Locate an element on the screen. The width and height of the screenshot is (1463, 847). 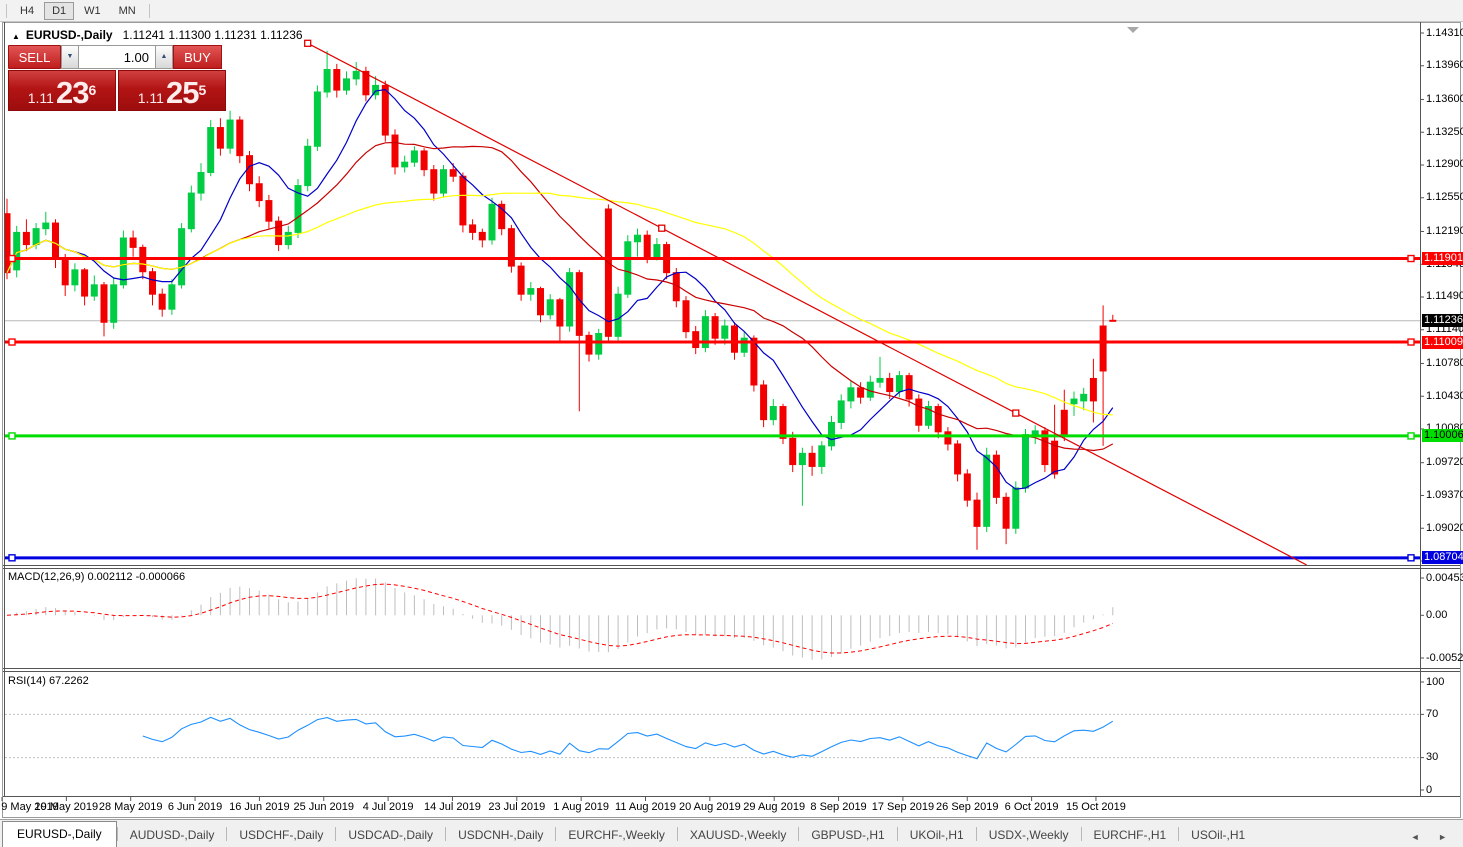
volume-decrease-button: ▼ is located at coordinates (70, 57).